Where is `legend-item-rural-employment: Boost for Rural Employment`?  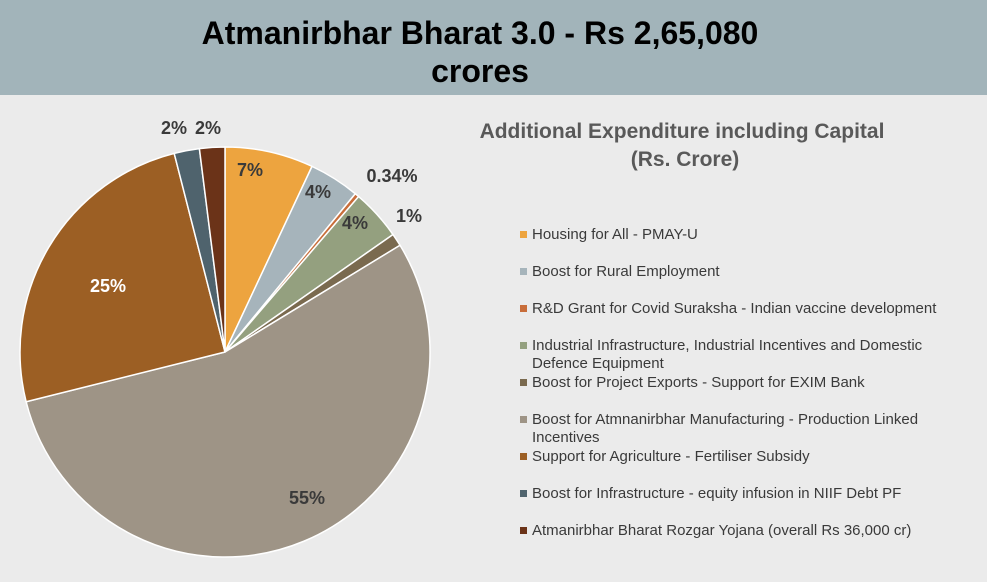
legend-item-rural-employment: Boost for Rural Employment is located at coordinates (620, 272).